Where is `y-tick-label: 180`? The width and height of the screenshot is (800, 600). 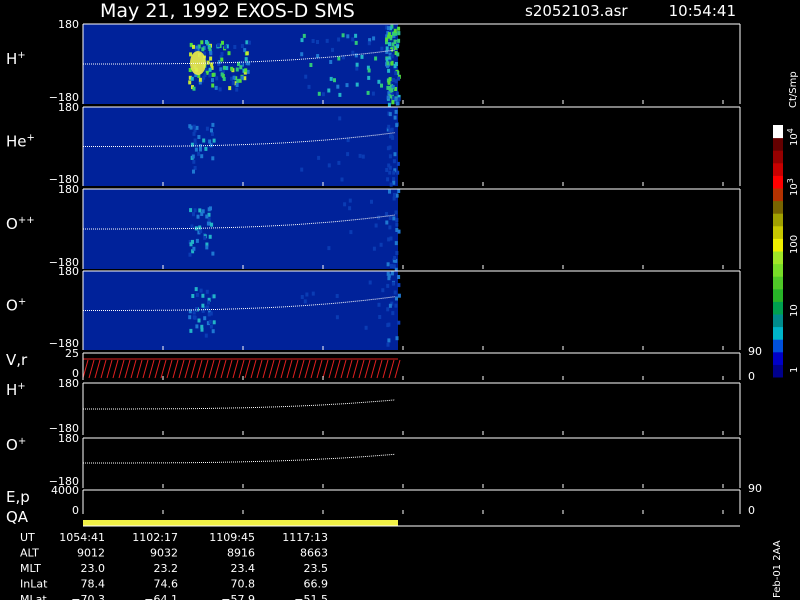
y-tick-label: 180 is located at coordinates (68, 24).